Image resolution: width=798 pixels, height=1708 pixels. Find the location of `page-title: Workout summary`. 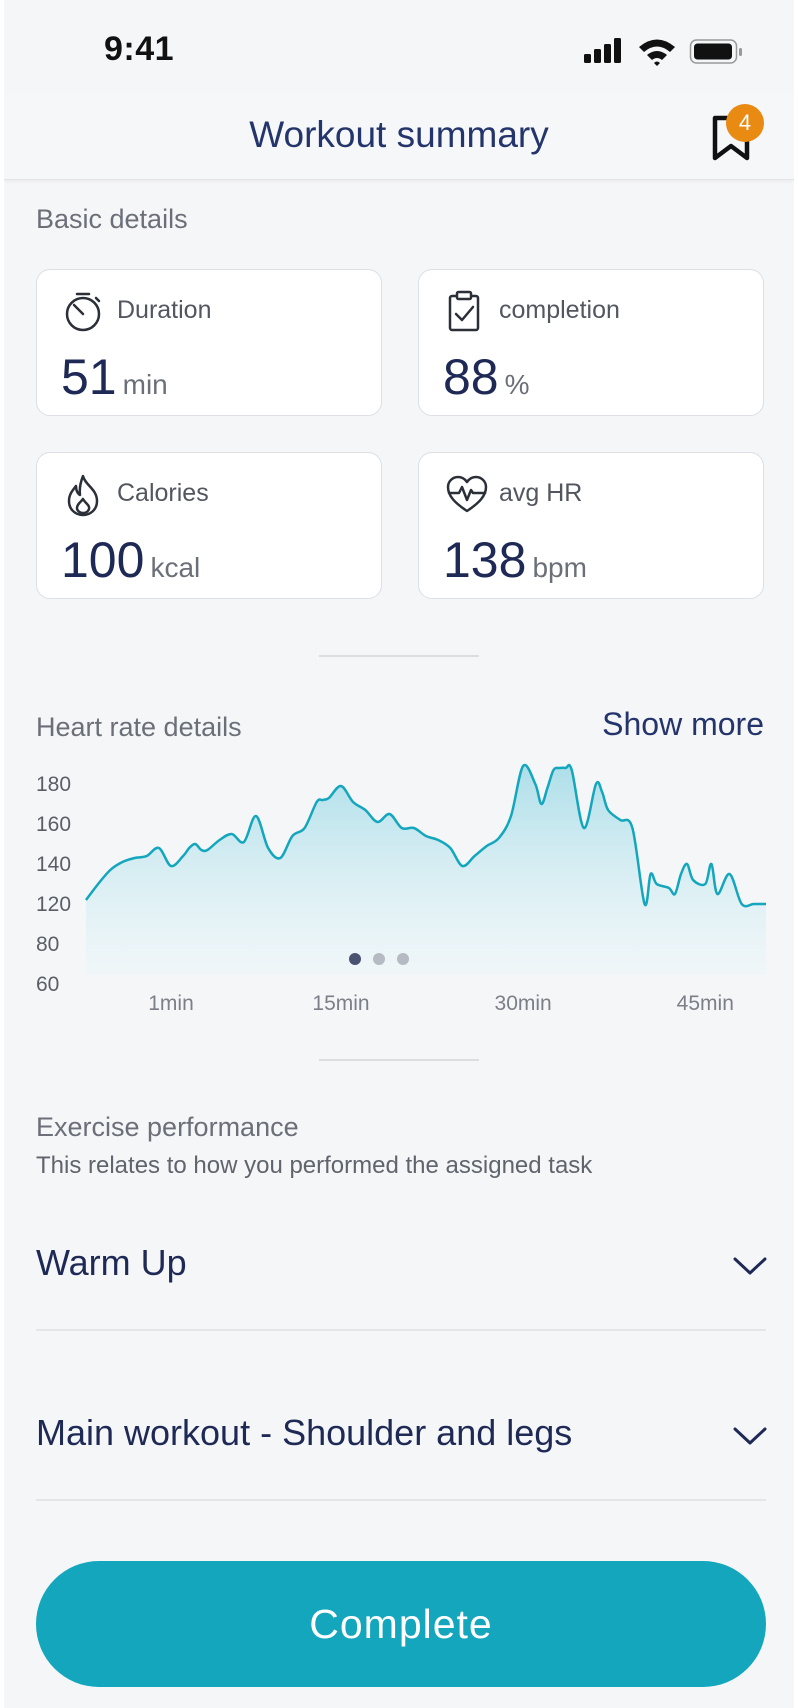

page-title: Workout summary is located at coordinates (399, 134).